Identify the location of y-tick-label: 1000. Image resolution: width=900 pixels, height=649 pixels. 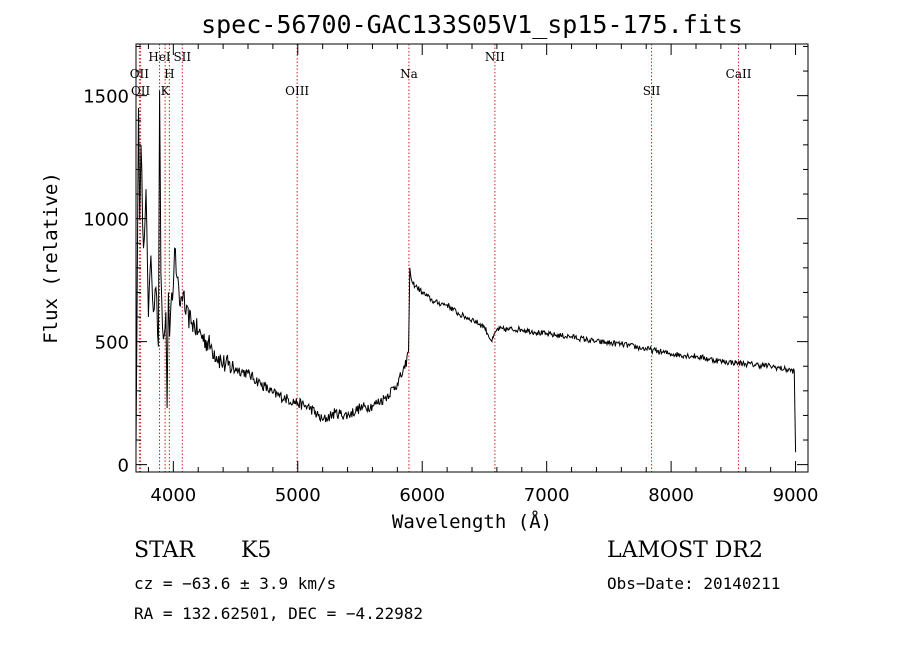
(106, 220).